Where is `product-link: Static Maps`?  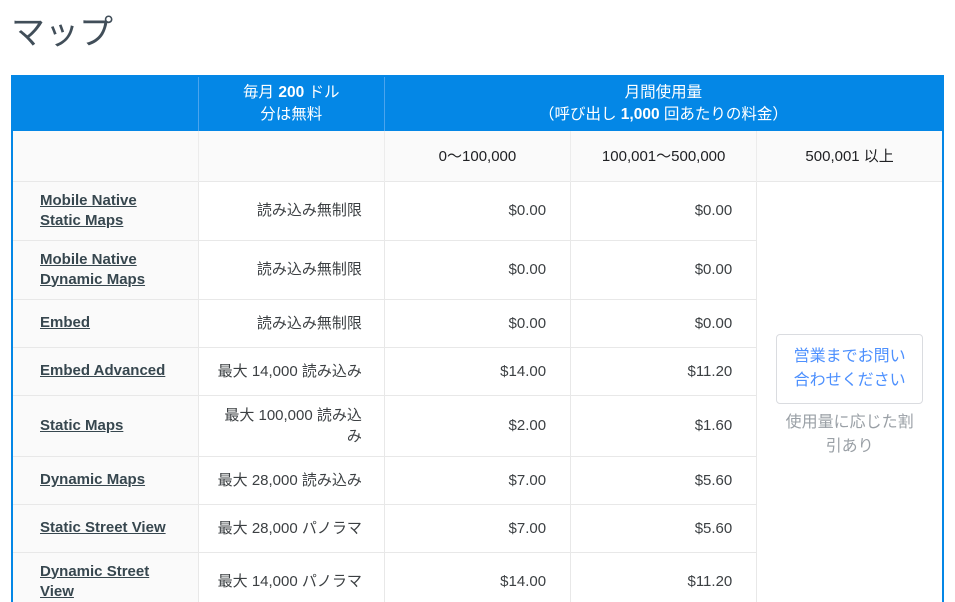 product-link: Static Maps is located at coordinates (82, 425).